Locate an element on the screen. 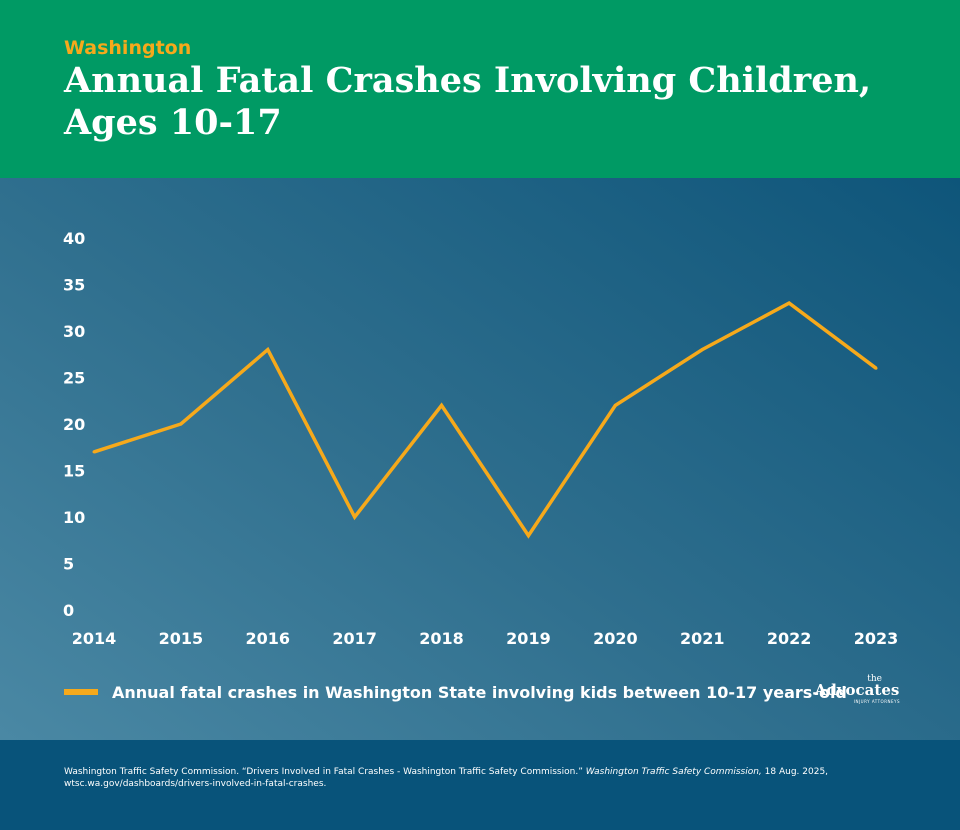  x-tick-label: 2020 is located at coordinates (615, 638).